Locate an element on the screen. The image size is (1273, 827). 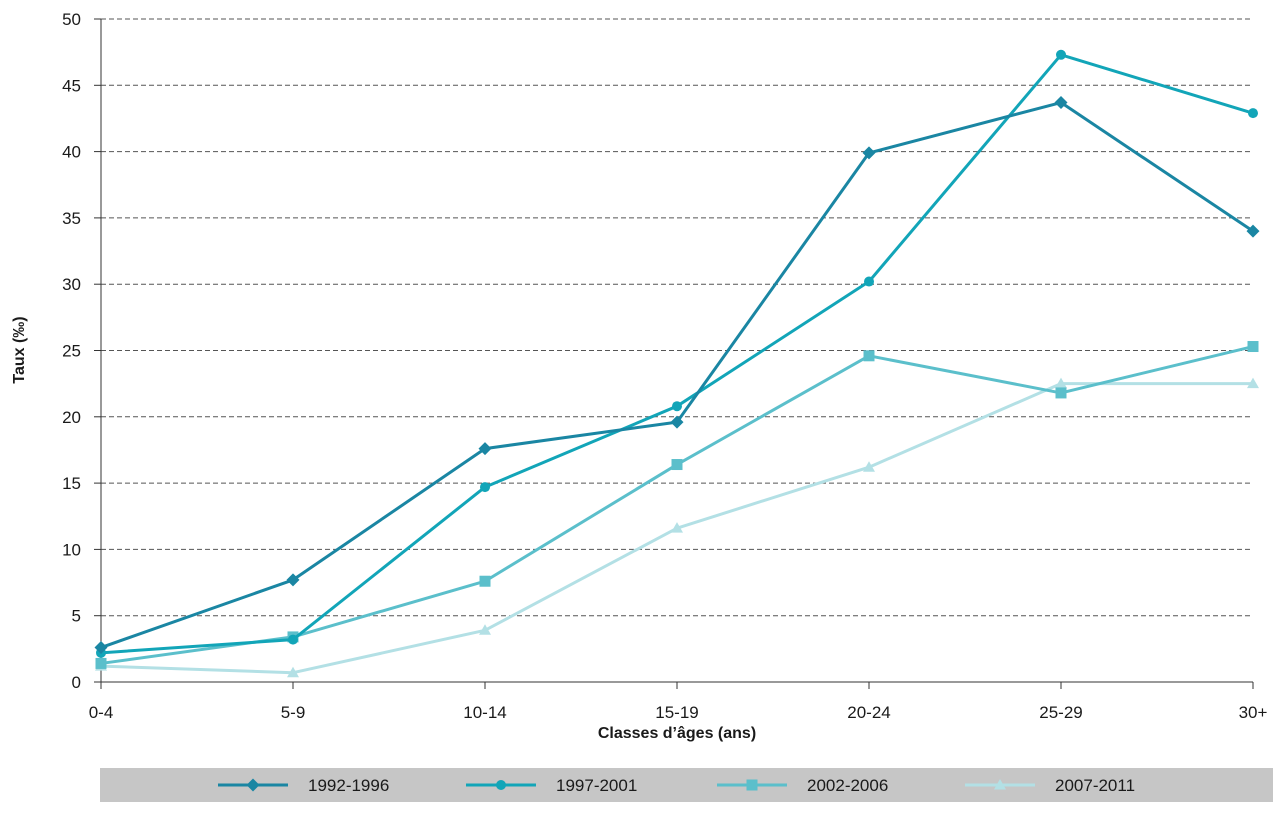
legend-marker-1992-1996 is located at coordinates (253, 785).